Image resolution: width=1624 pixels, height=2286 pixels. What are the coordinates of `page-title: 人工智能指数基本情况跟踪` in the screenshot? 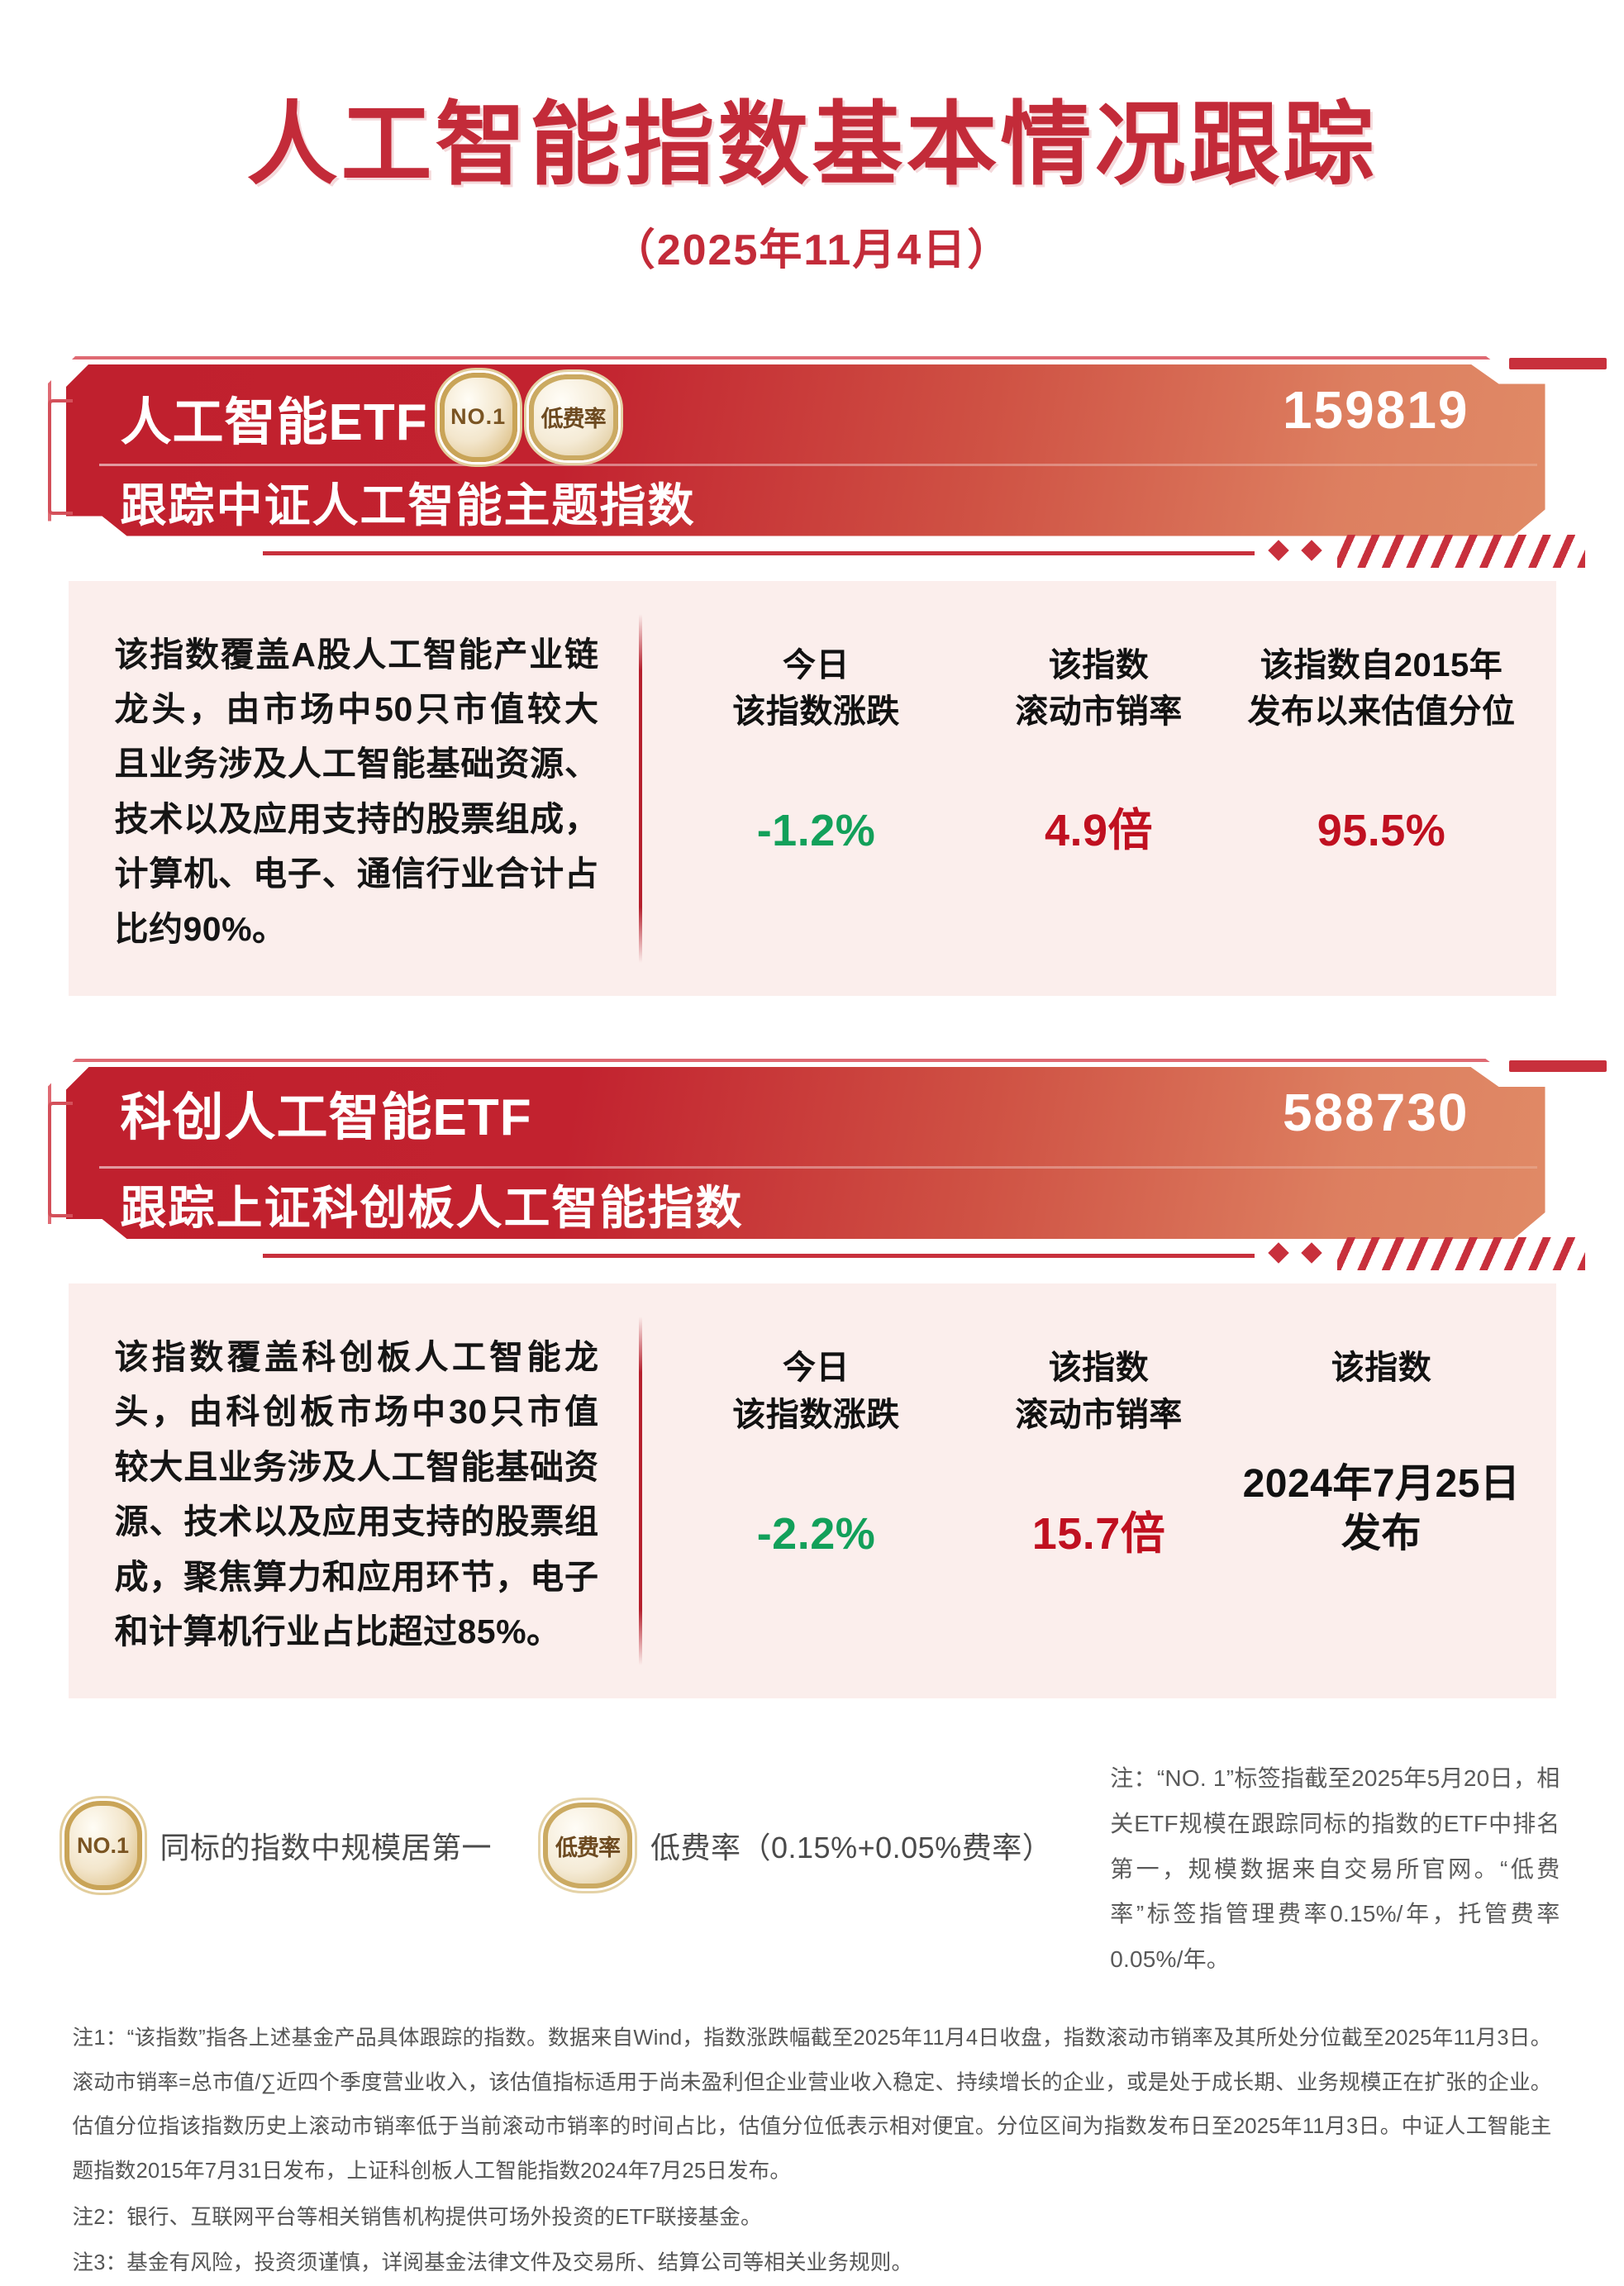 It's located at (812, 145).